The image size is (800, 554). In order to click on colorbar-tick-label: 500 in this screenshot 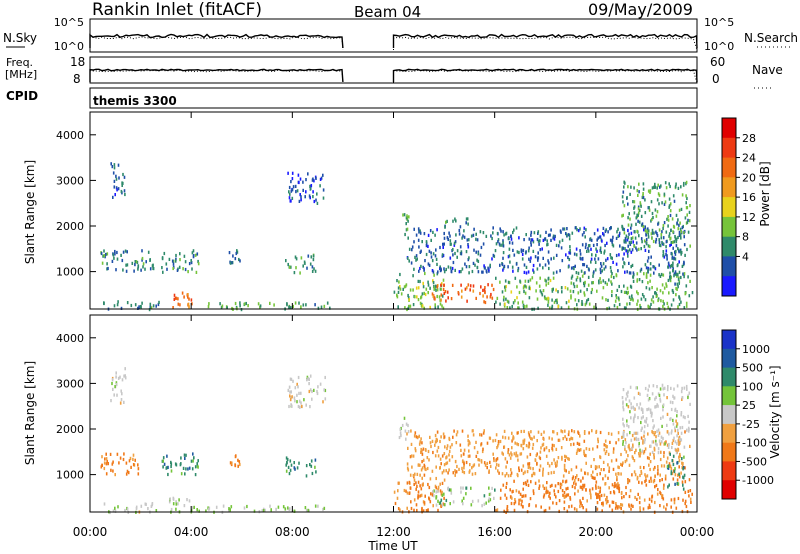, I will do `click(752, 368)`.